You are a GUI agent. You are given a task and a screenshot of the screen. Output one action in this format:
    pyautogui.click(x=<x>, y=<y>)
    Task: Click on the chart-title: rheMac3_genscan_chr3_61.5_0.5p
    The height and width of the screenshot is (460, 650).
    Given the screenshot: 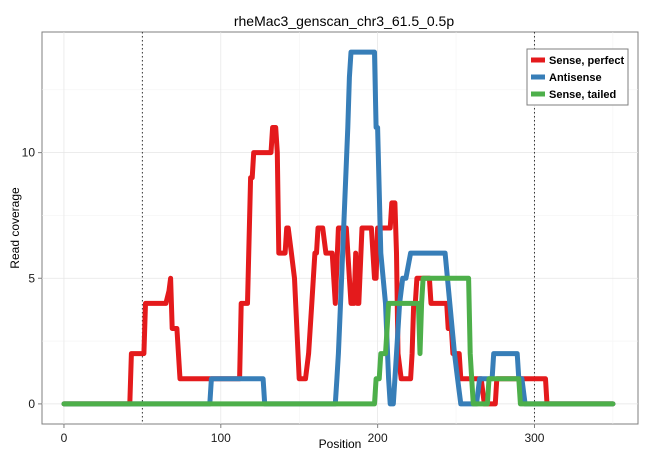 What is the action you would take?
    pyautogui.click(x=344, y=21)
    